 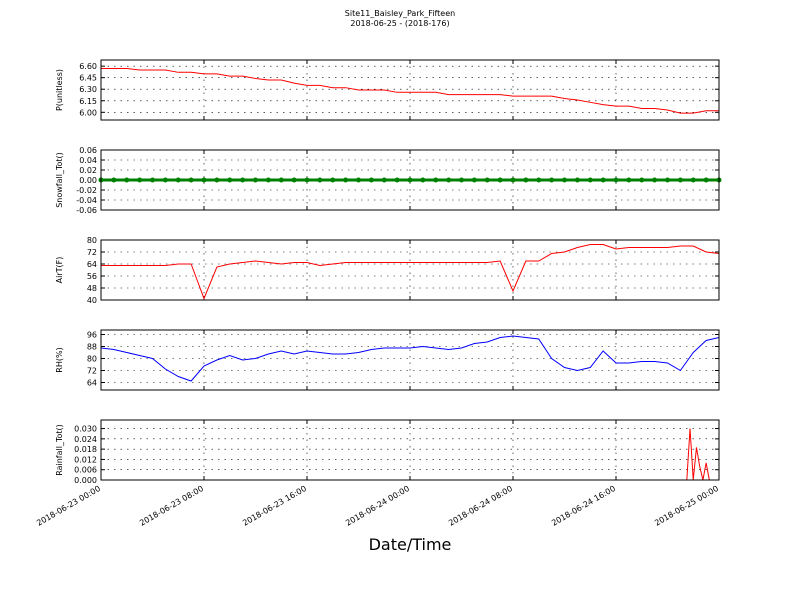 I want to click on y-tick-label: 6.15, so click(x=88, y=101).